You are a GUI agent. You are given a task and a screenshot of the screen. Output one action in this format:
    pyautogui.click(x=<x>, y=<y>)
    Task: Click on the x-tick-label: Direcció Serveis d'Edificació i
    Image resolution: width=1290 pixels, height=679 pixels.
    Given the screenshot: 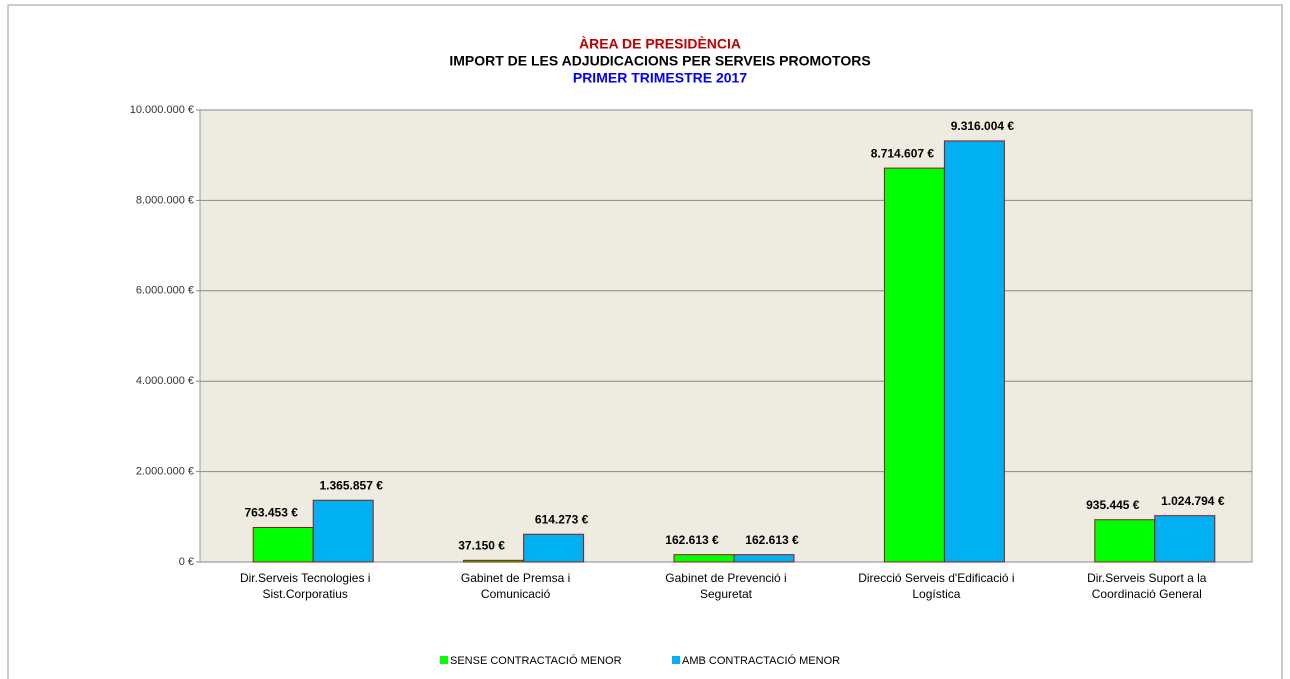 What is the action you would take?
    pyautogui.click(x=936, y=578)
    